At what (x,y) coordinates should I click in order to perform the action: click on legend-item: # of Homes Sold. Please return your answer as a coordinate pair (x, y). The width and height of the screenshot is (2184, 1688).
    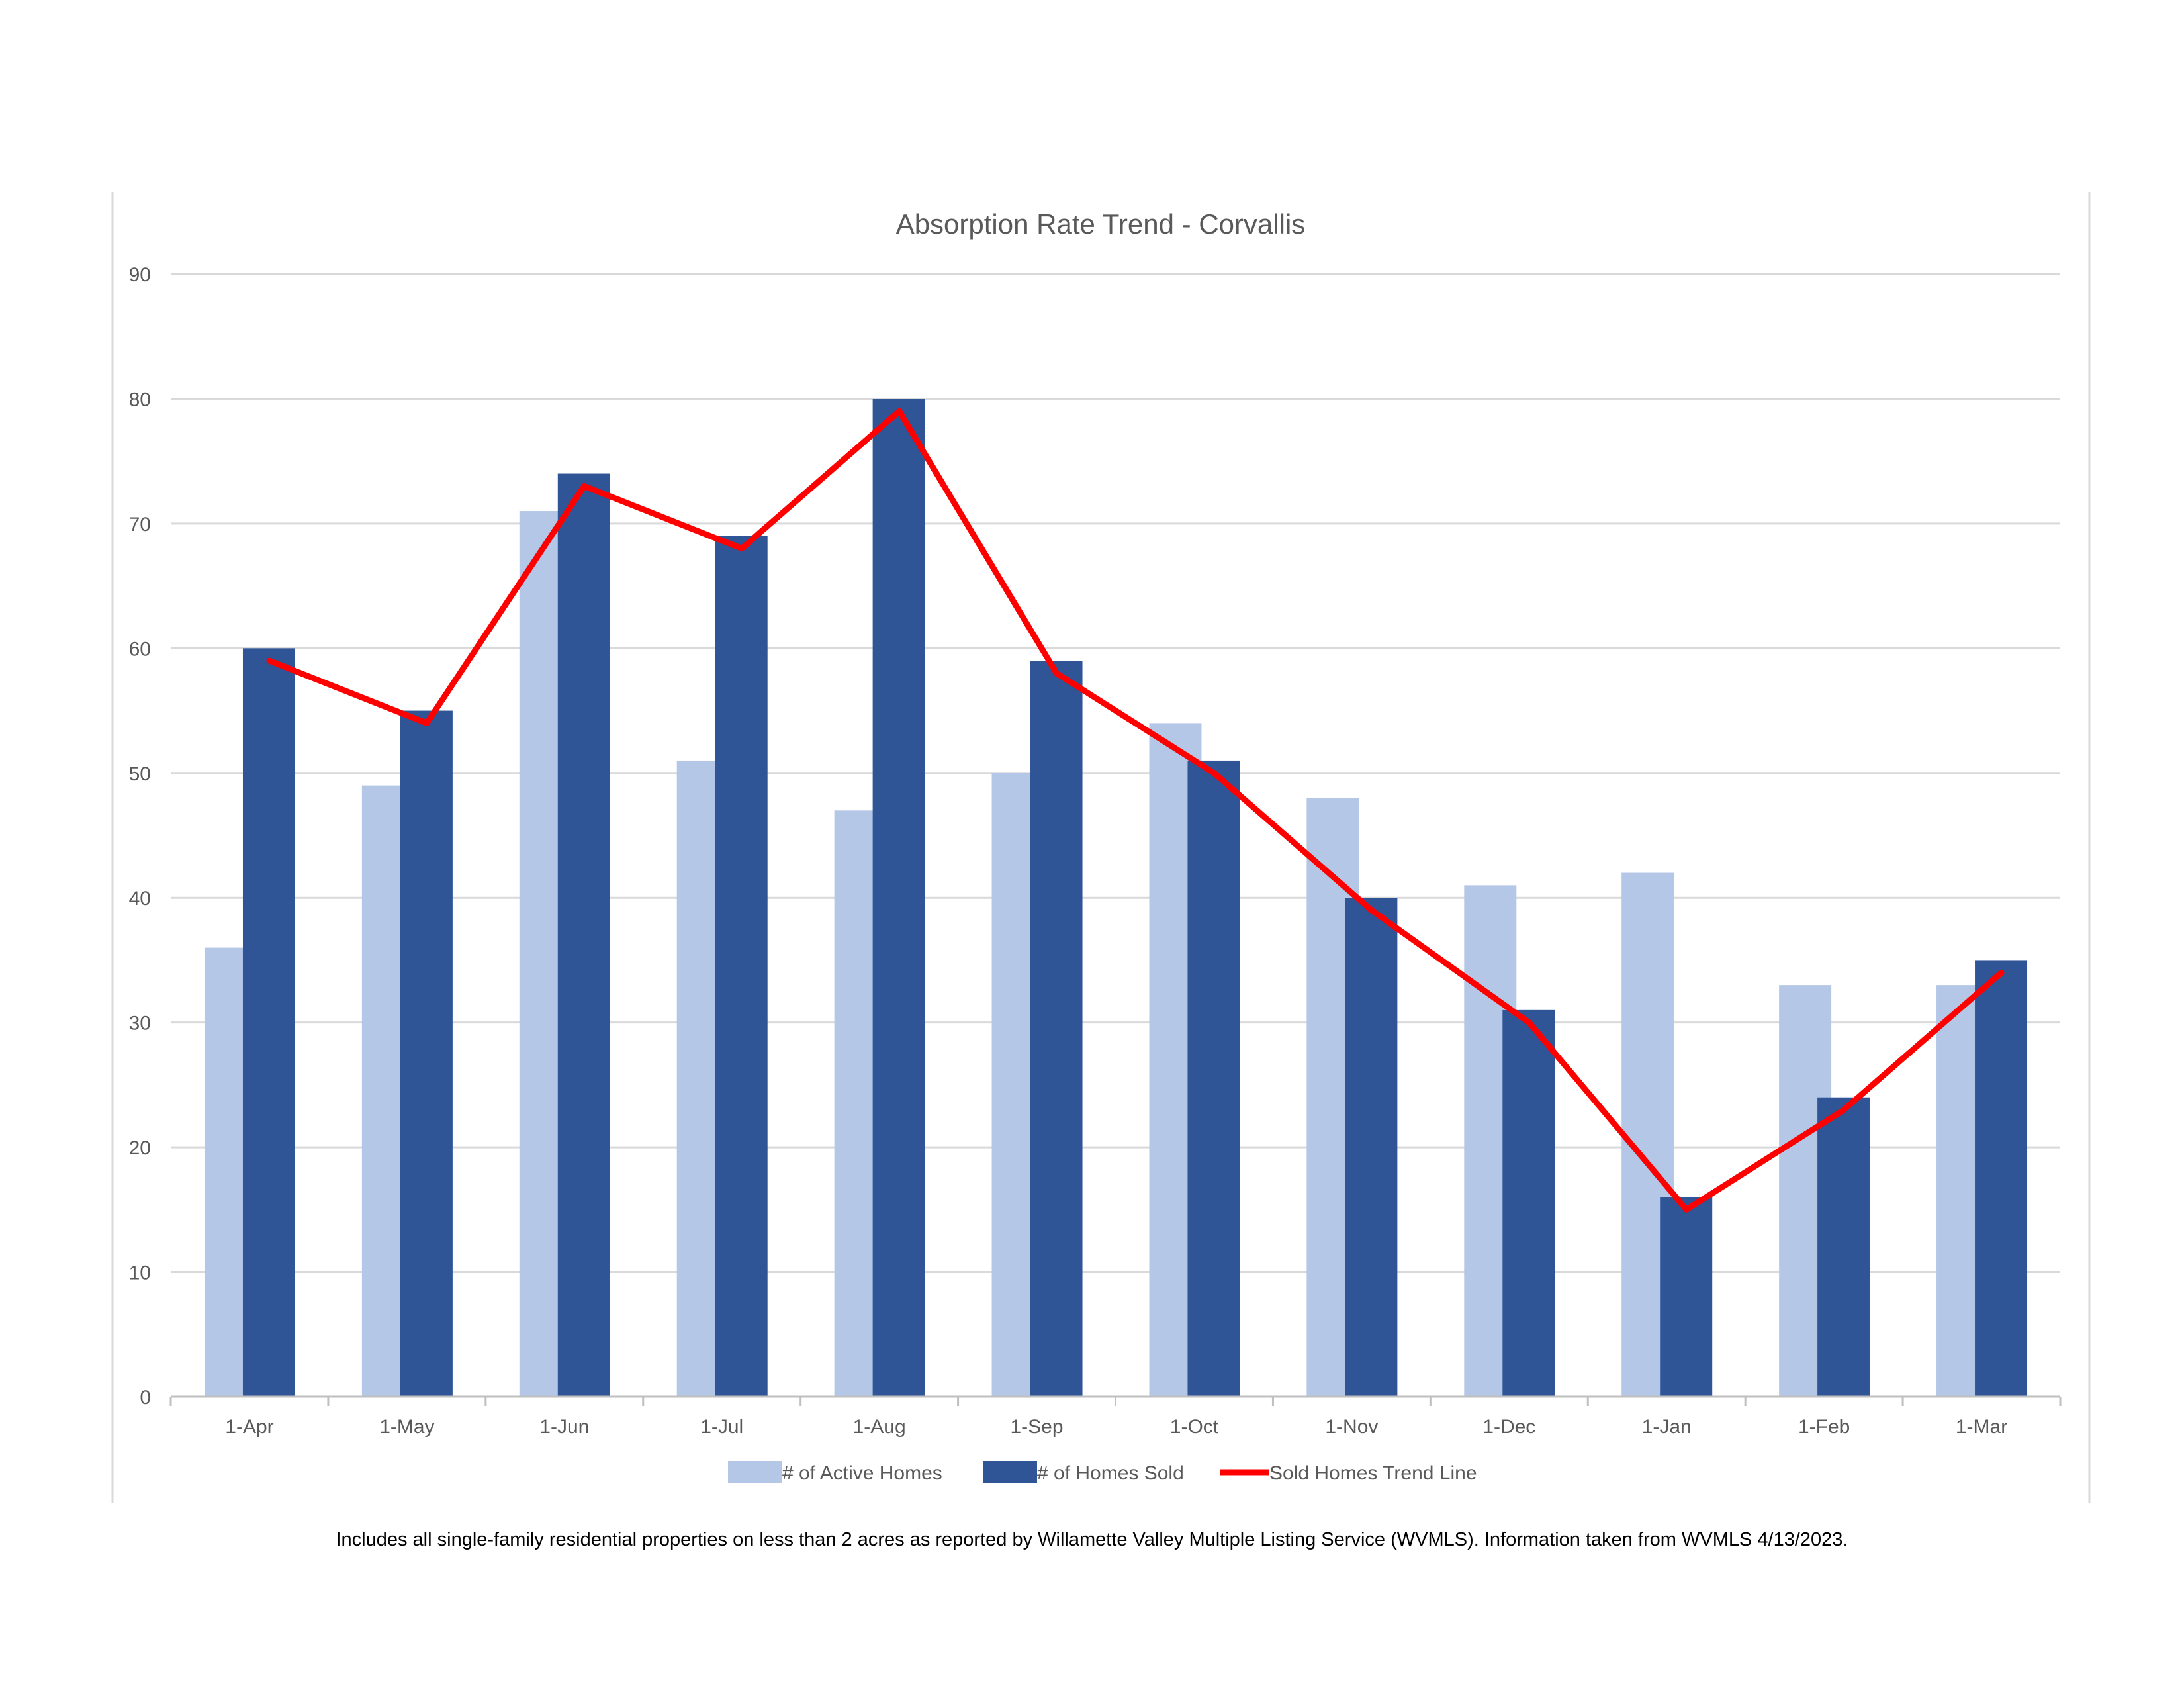
    Looking at the image, I should click on (1083, 1472).